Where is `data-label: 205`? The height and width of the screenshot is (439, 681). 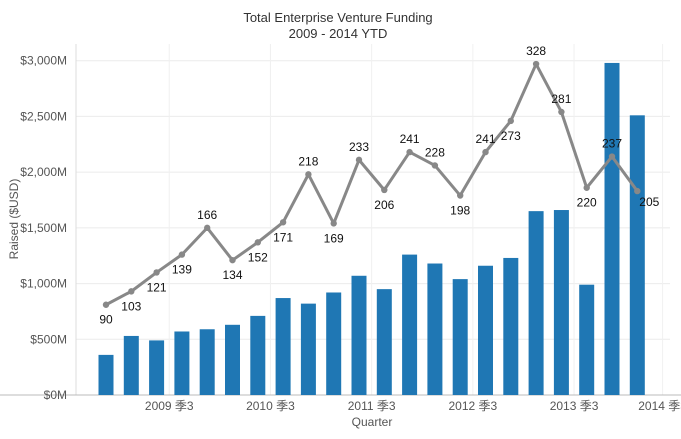
data-label: 205 is located at coordinates (649, 202).